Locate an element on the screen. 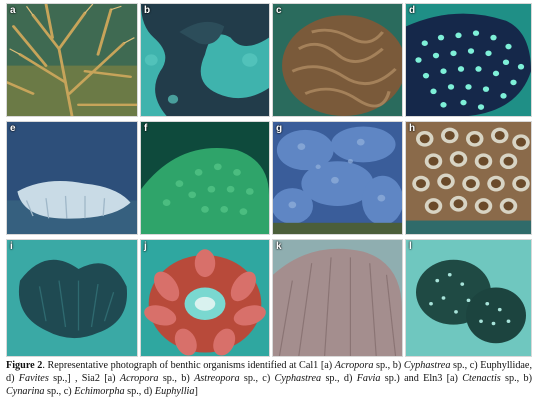  photo-panel-l: l is located at coordinates (468, 298).